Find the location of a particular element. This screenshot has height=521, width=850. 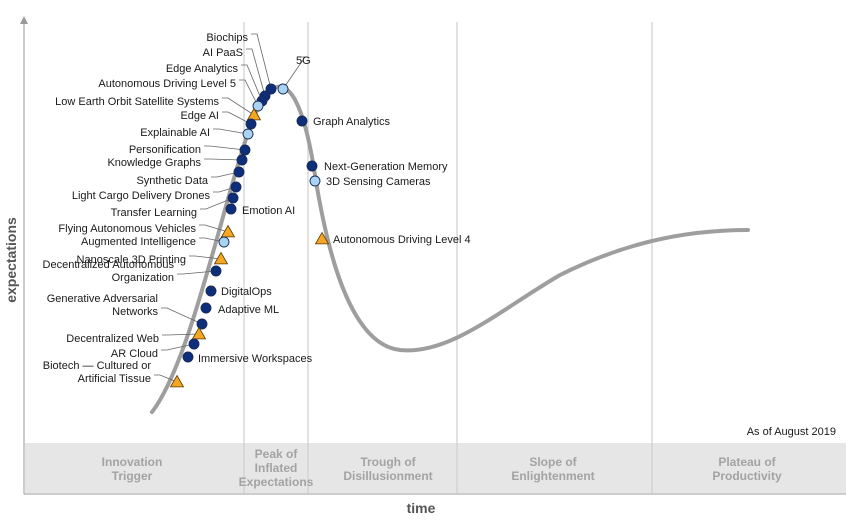

label-decentralized-autonomous-line-1: Decentralized Autonomous is located at coordinates (109, 265).